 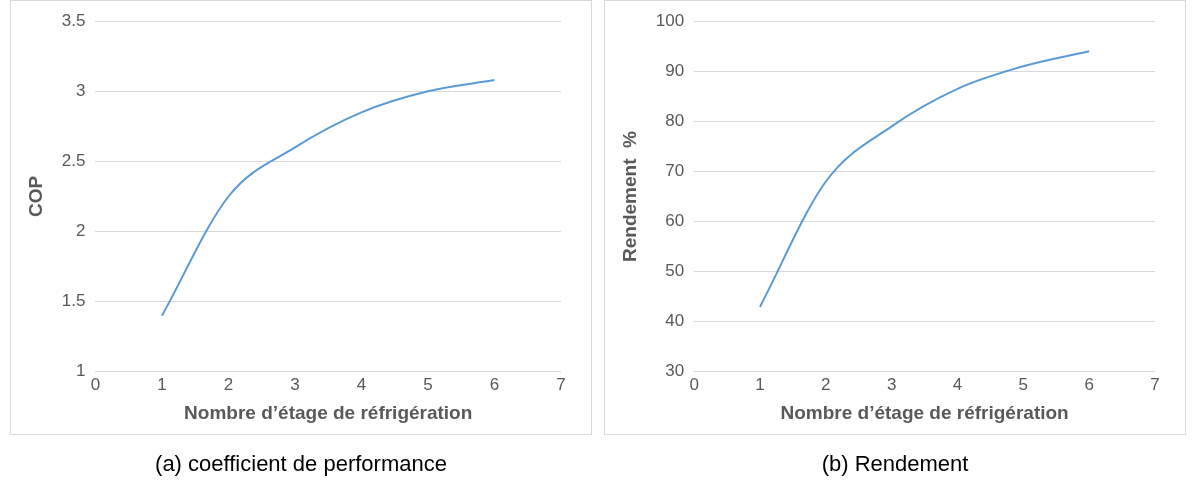 What do you see at coordinates (895, 464) in the screenshot?
I see `text: (b) Rendement` at bounding box center [895, 464].